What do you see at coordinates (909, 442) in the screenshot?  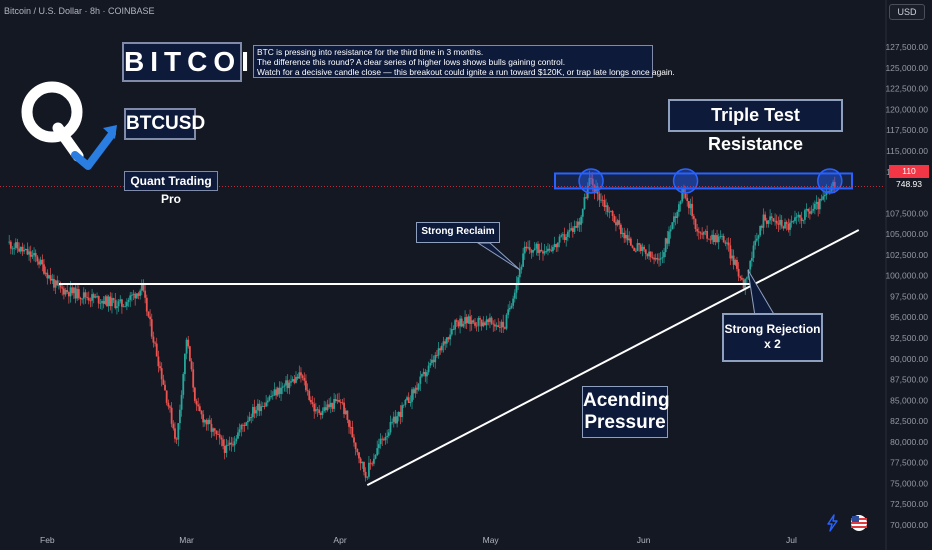 I see `y-tick-label: 80,000.00` at bounding box center [909, 442].